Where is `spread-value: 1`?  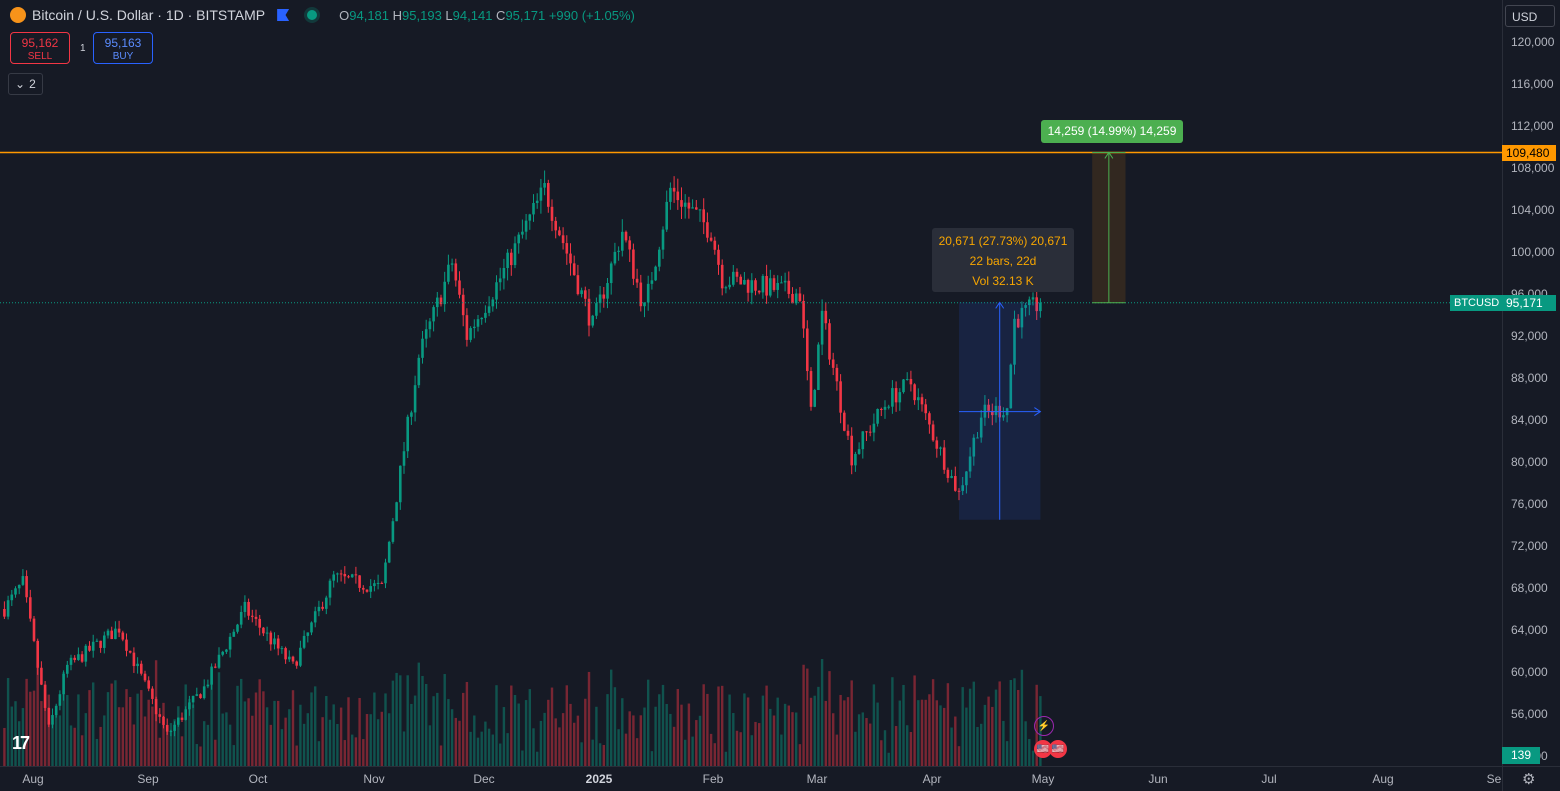 spread-value: 1 is located at coordinates (83, 48).